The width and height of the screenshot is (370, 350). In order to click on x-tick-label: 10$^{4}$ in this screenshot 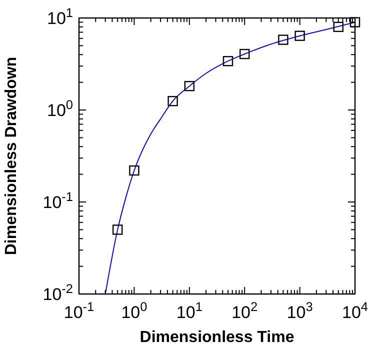, I will do `click(355, 310)`.